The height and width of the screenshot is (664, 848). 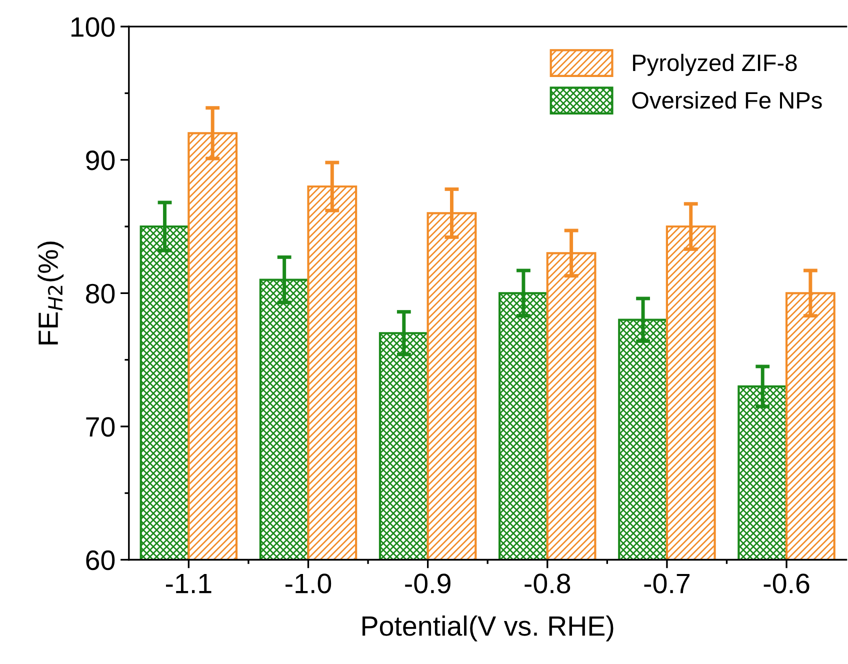 What do you see at coordinates (189, 584) in the screenshot?
I see `x-tick-label: -1.1` at bounding box center [189, 584].